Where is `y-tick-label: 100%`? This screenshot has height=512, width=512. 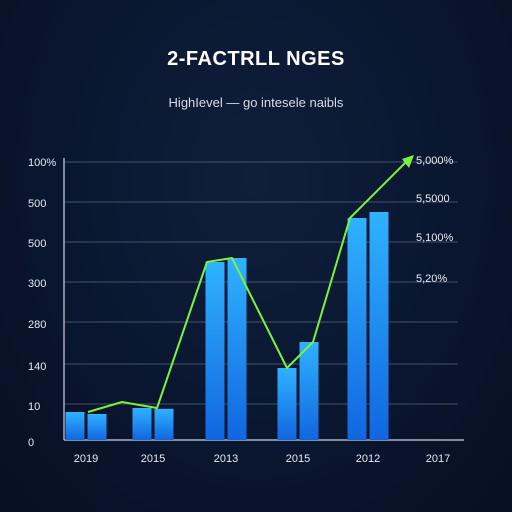 y-tick-label: 100% is located at coordinates (42, 163).